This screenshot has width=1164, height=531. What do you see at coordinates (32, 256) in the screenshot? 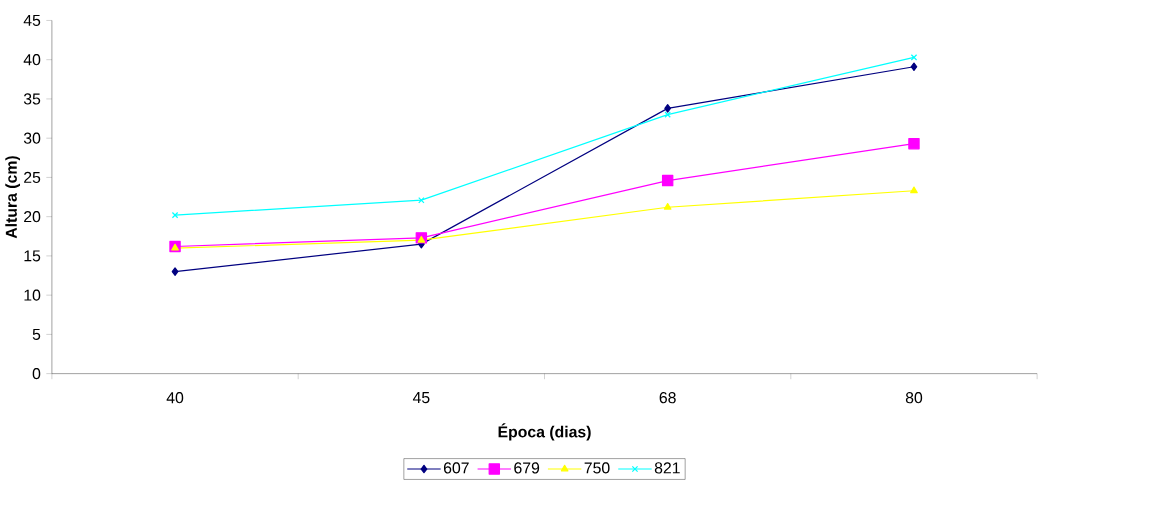
I see `y-tick-label: 15` at bounding box center [32, 256].